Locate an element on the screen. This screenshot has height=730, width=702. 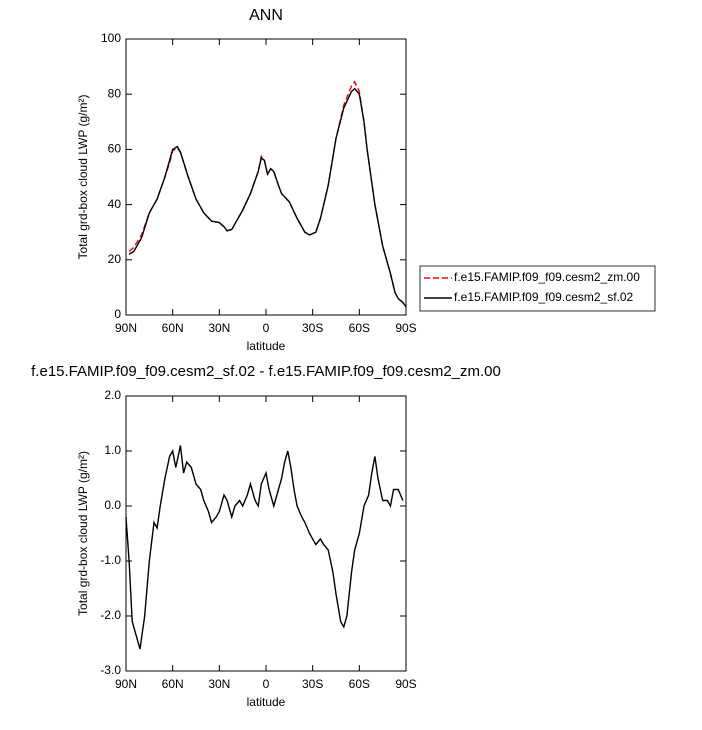
chart-title: ANN is located at coordinates (266, 15).